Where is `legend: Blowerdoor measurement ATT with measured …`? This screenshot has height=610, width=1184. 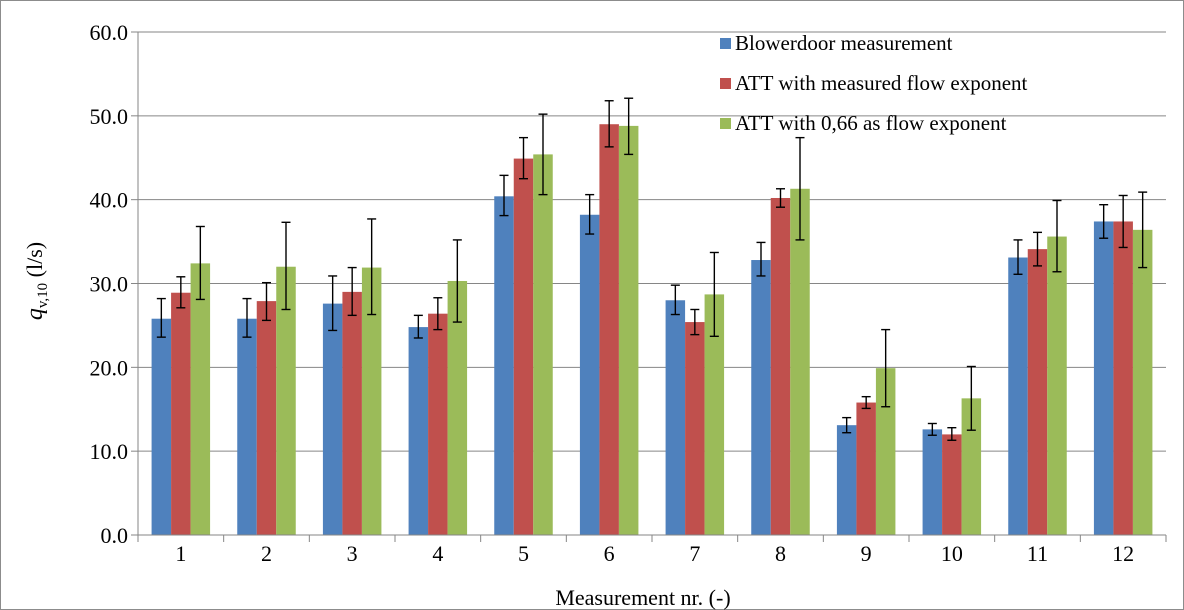 legend: Blowerdoor measurement ATT with measured … is located at coordinates (874, 83).